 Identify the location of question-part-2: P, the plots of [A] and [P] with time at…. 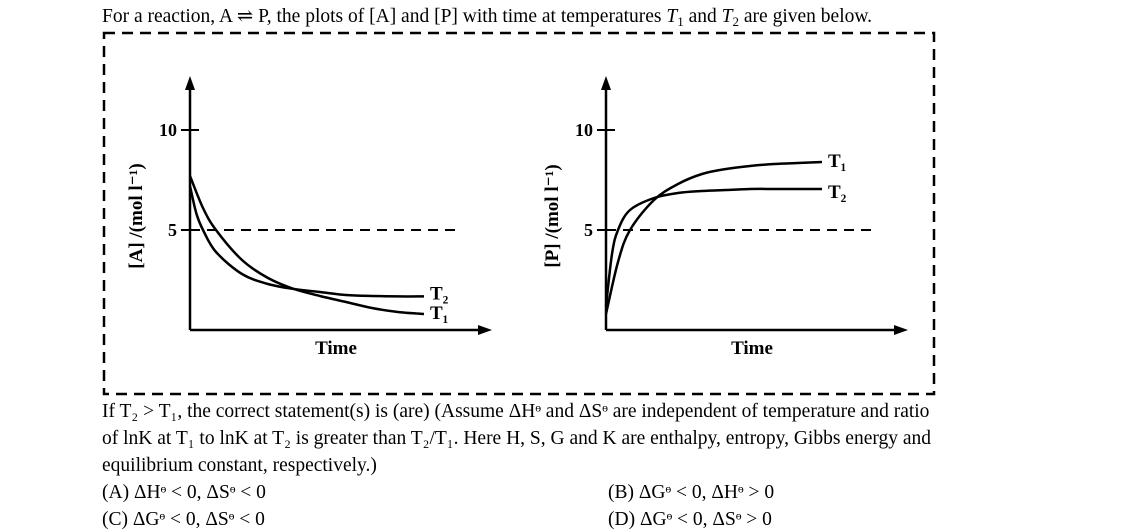
(460, 16).